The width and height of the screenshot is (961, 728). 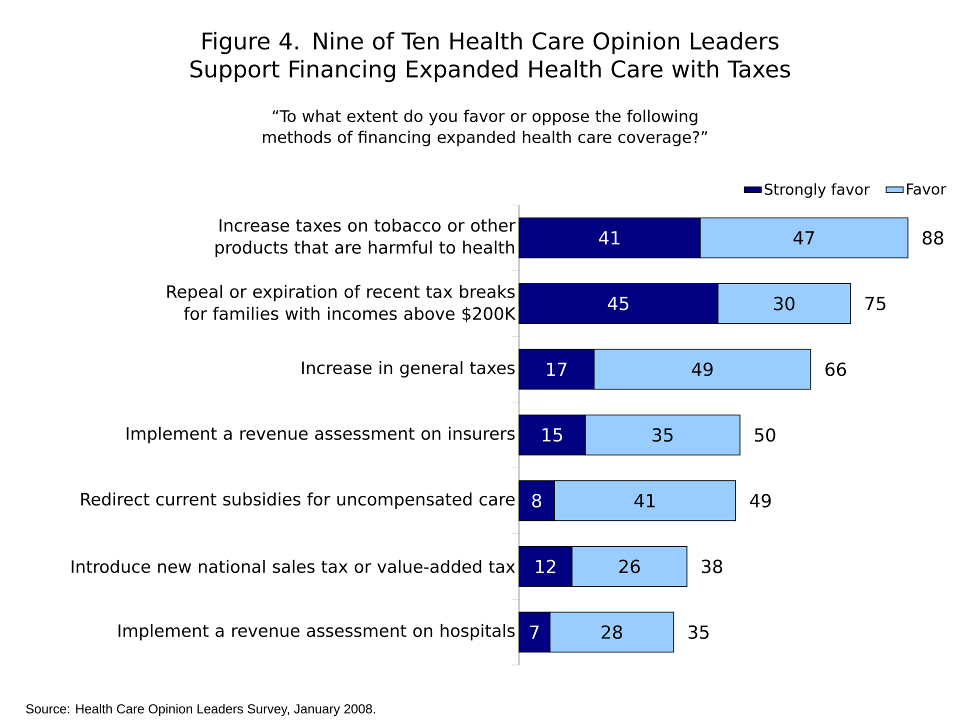 I want to click on data-label: 8, so click(x=537, y=501).